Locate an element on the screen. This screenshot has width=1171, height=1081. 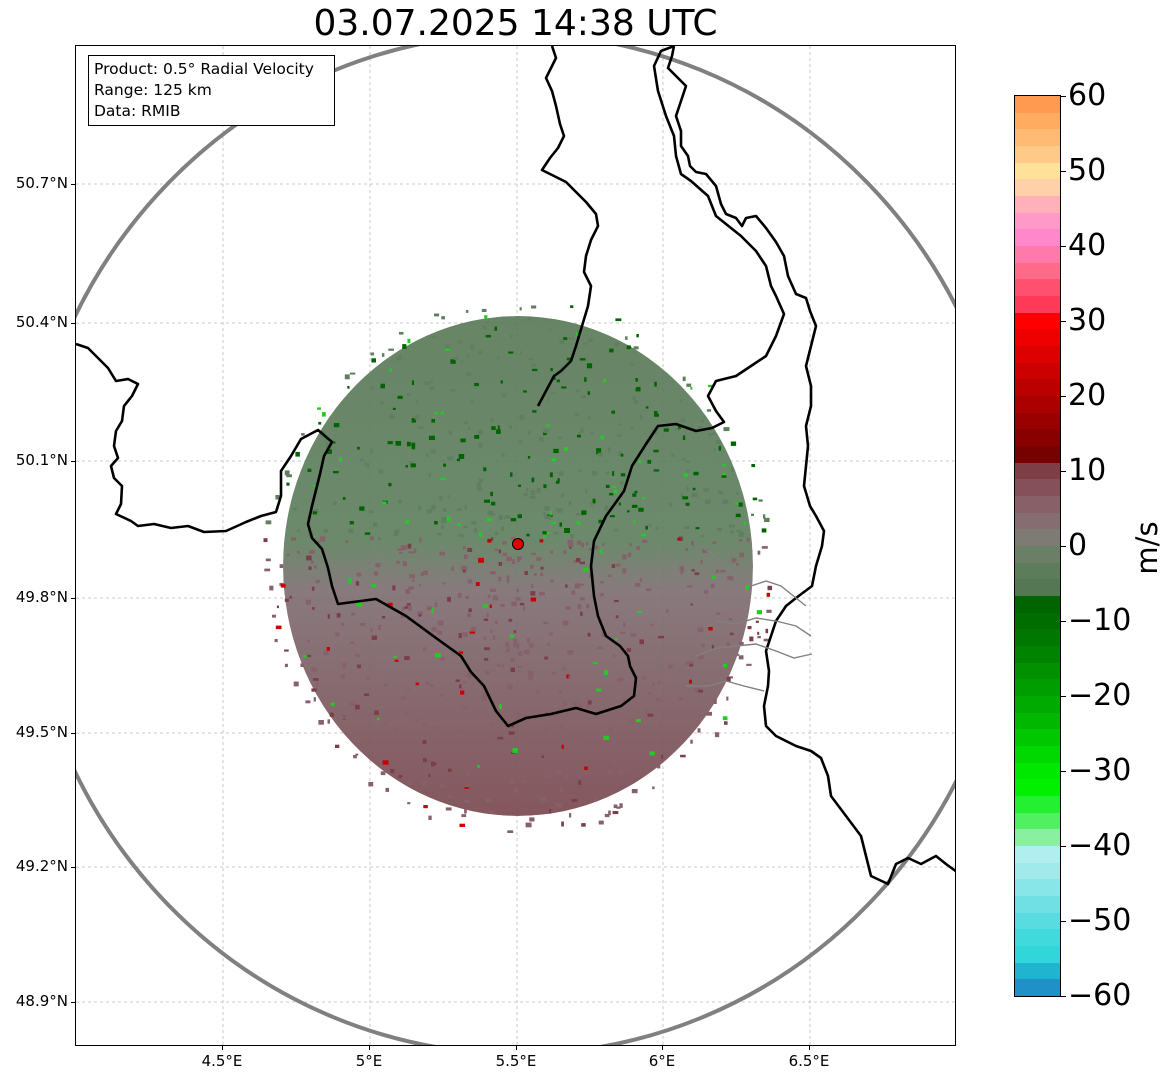
colorbar is located at coordinates (1037, 546).